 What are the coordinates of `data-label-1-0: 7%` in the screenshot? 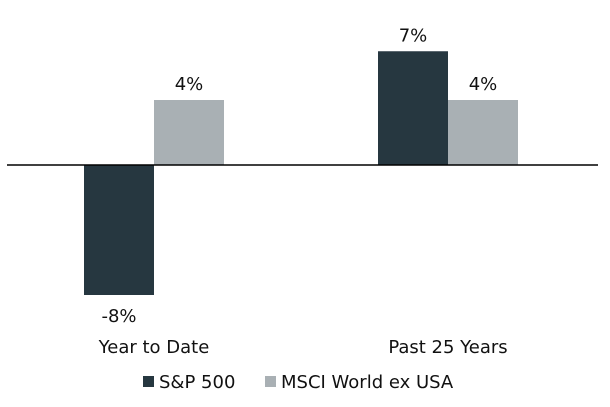 It's located at (413, 35).